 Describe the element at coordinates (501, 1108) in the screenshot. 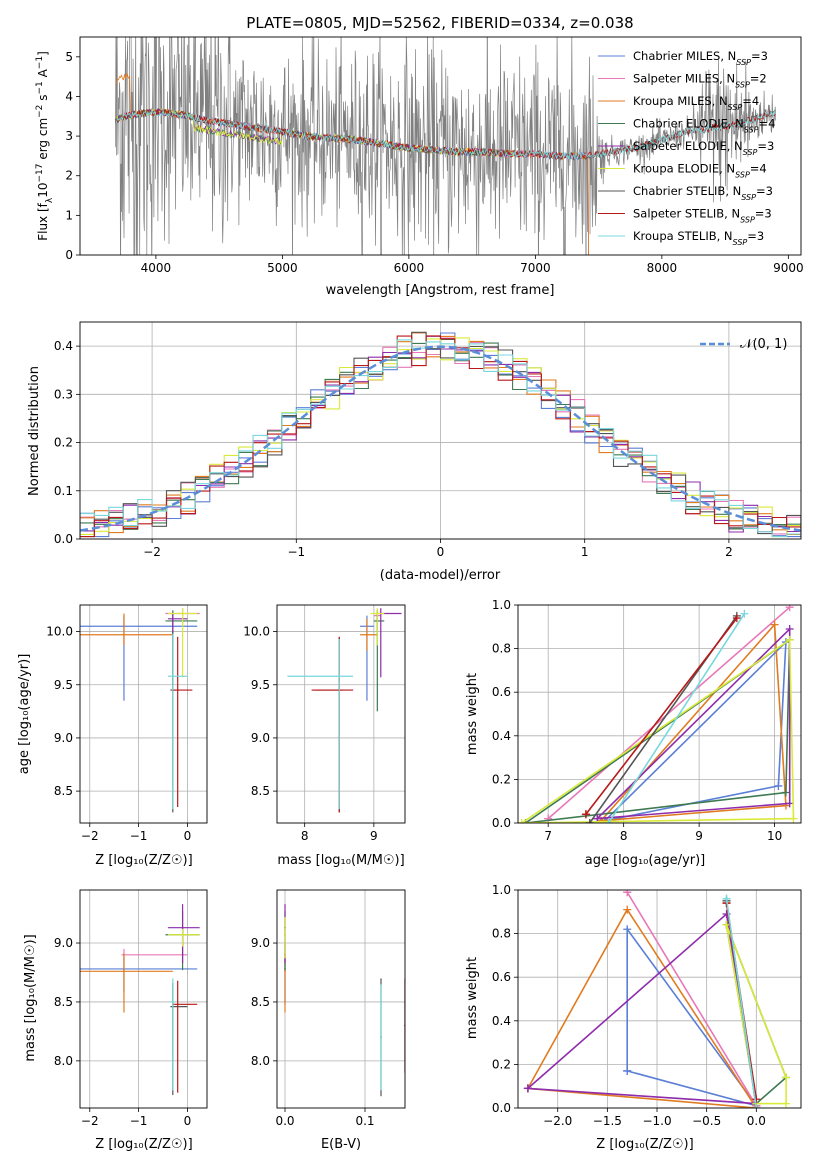

I see `mass_weight_vs_Z-y-tick-label: 0.0` at that location.